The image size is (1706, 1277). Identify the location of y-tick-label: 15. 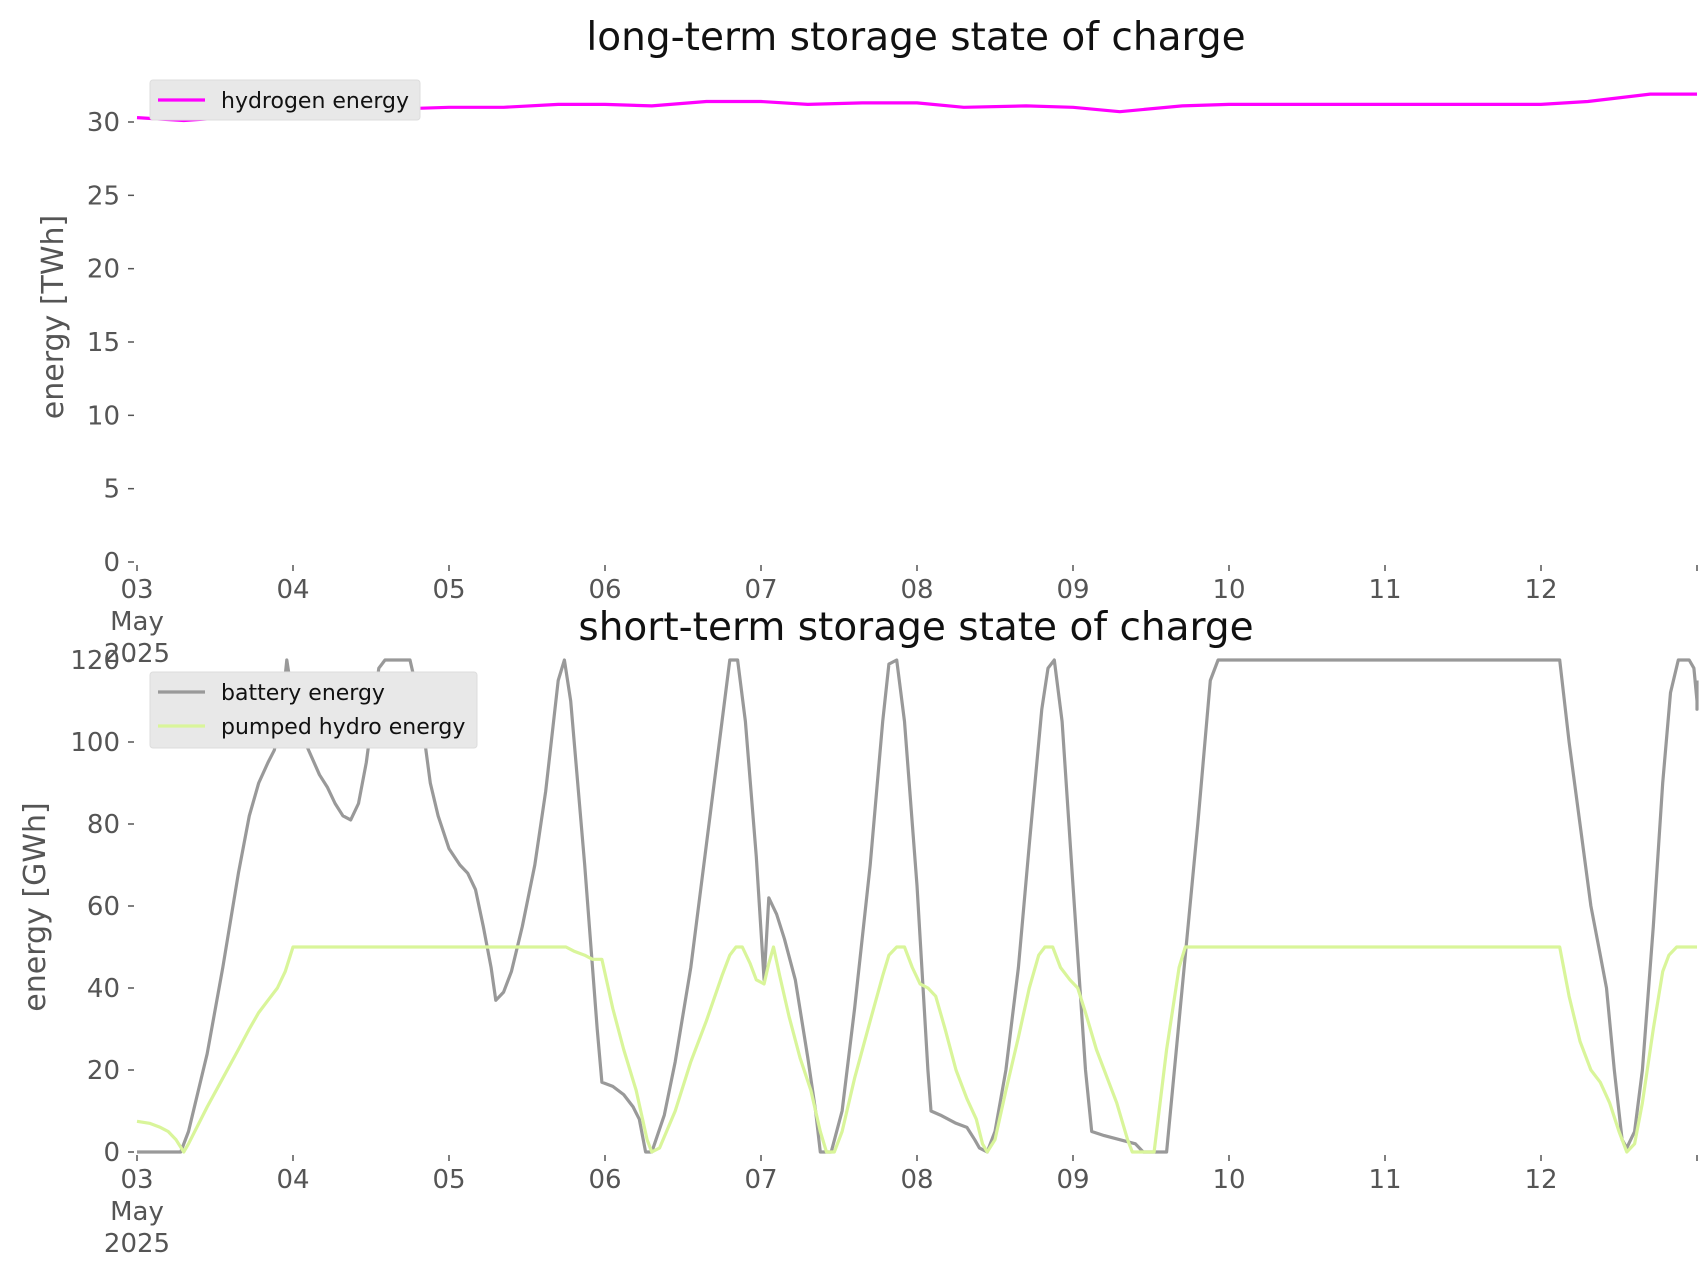
(103, 343).